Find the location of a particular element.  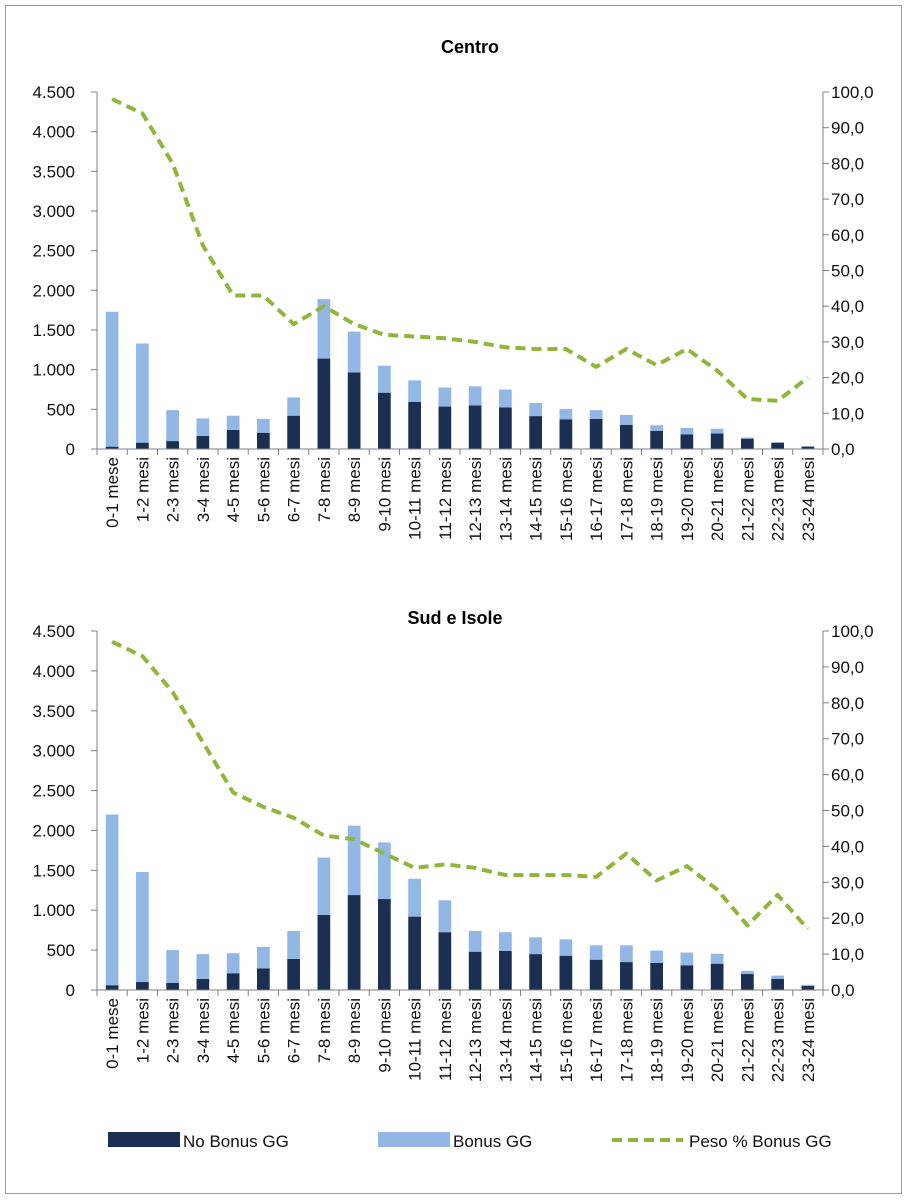

legend-swatch-bonus is located at coordinates (414, 1139).